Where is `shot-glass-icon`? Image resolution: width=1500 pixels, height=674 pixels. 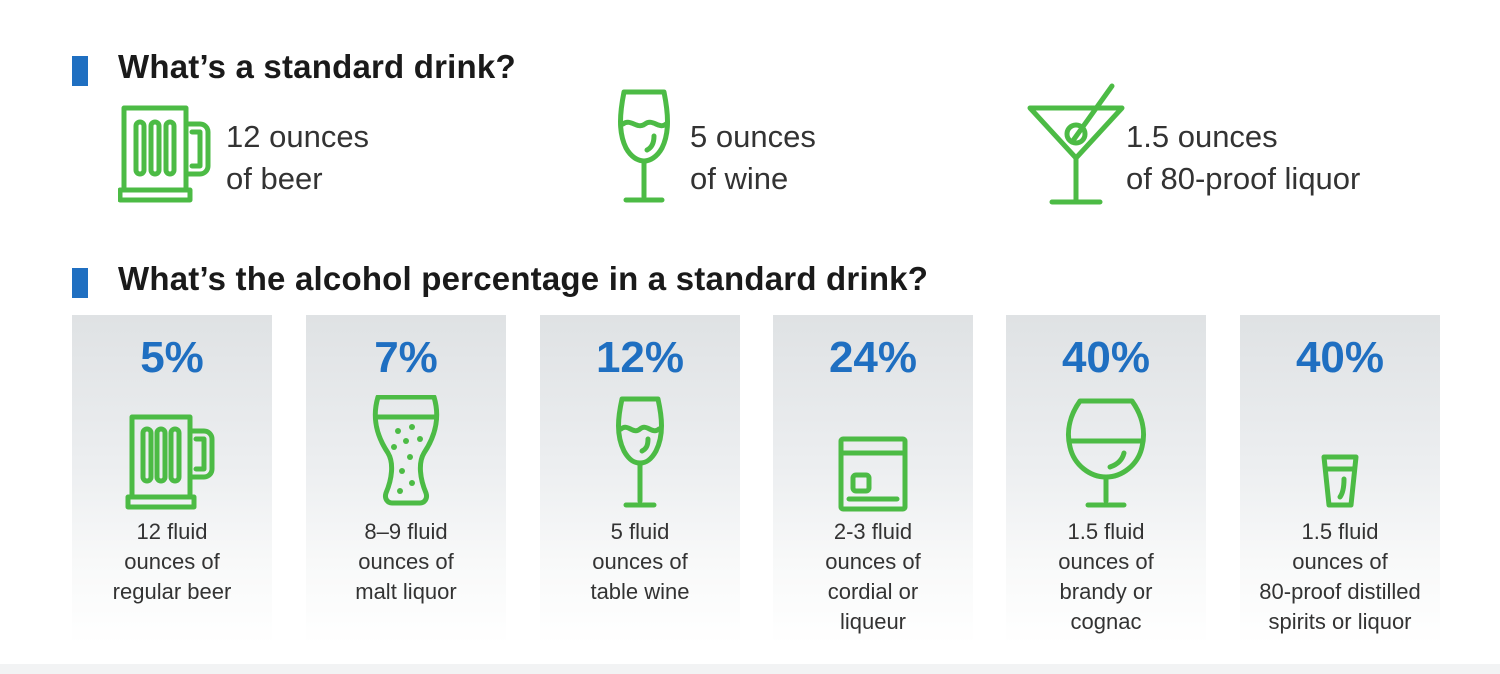
shot-glass-icon is located at coordinates (1340, 481).